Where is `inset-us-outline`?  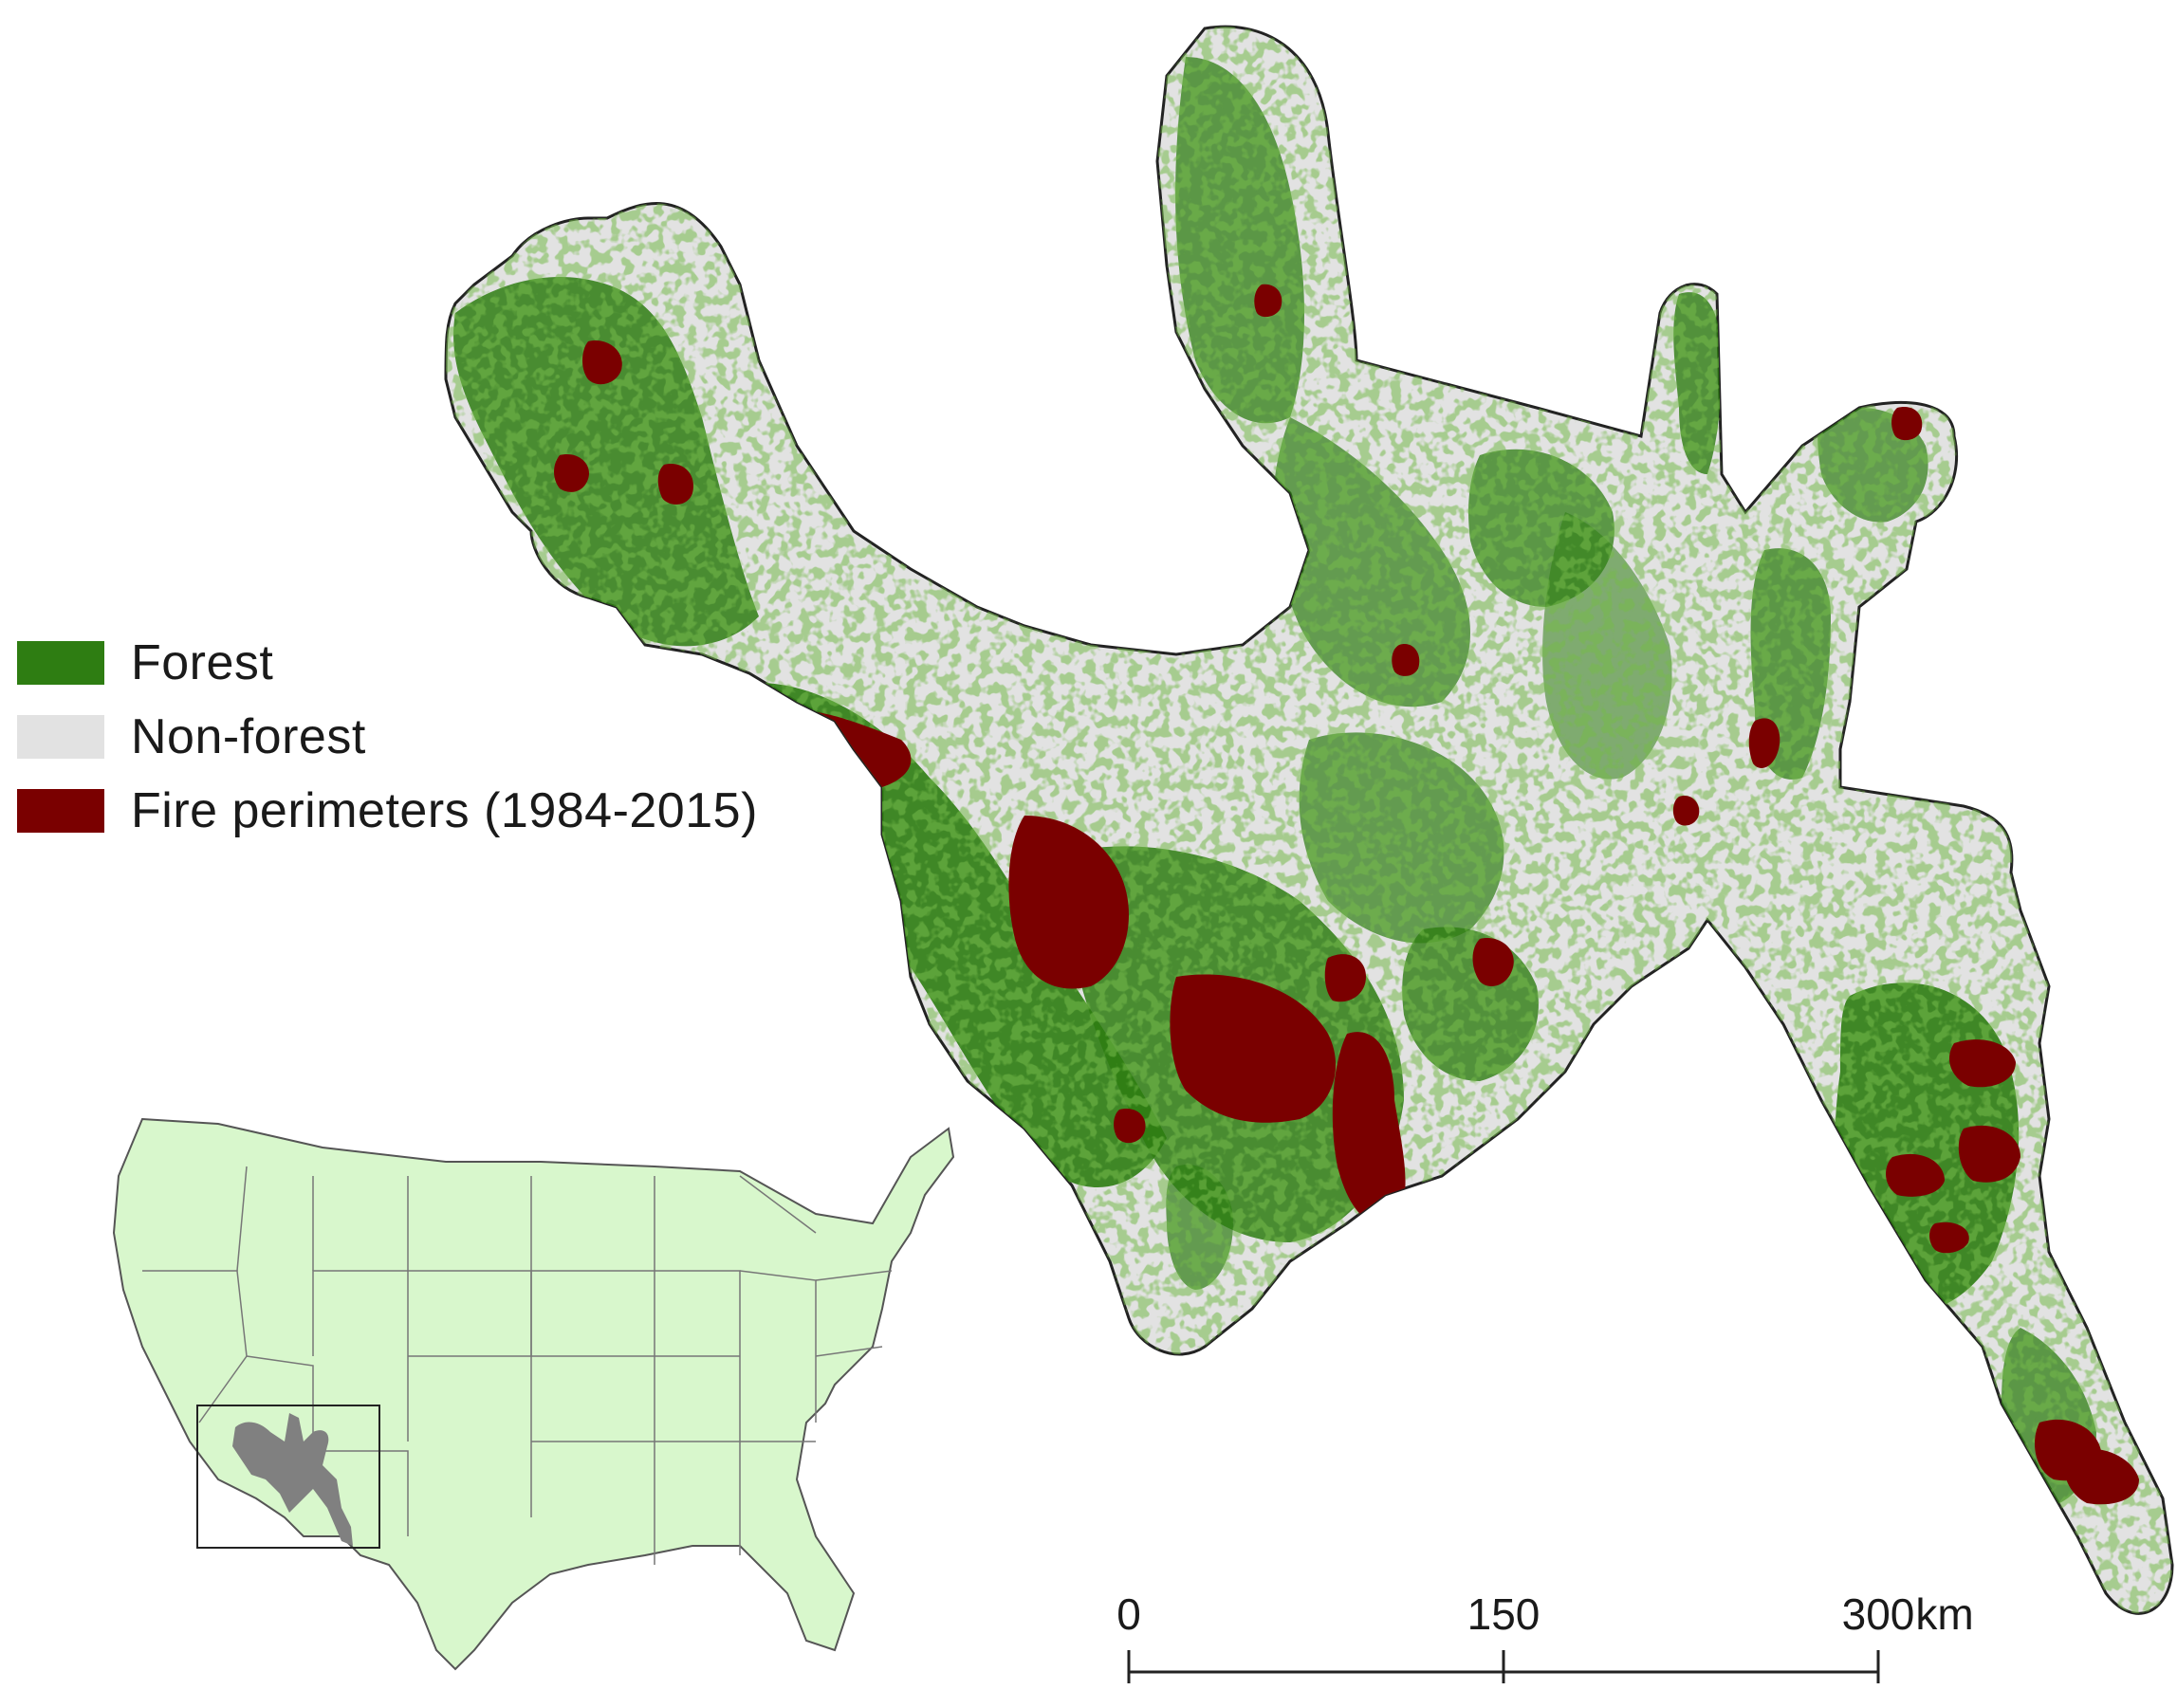
inset-us-outline is located at coordinates (533, 1394).